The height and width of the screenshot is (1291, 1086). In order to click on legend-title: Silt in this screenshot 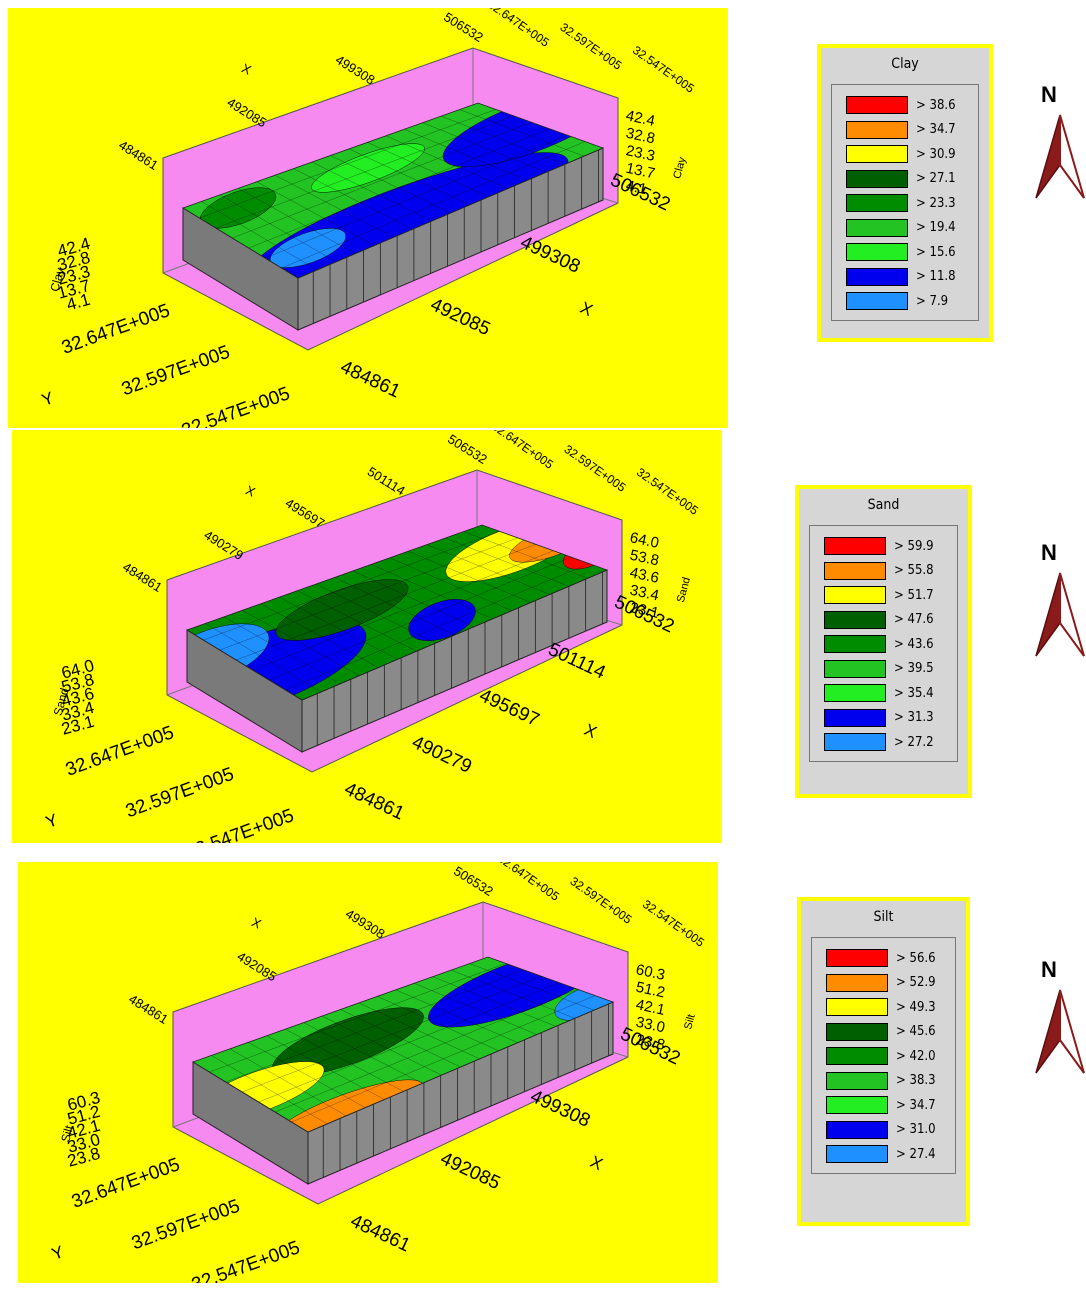, I will do `click(883, 917)`.